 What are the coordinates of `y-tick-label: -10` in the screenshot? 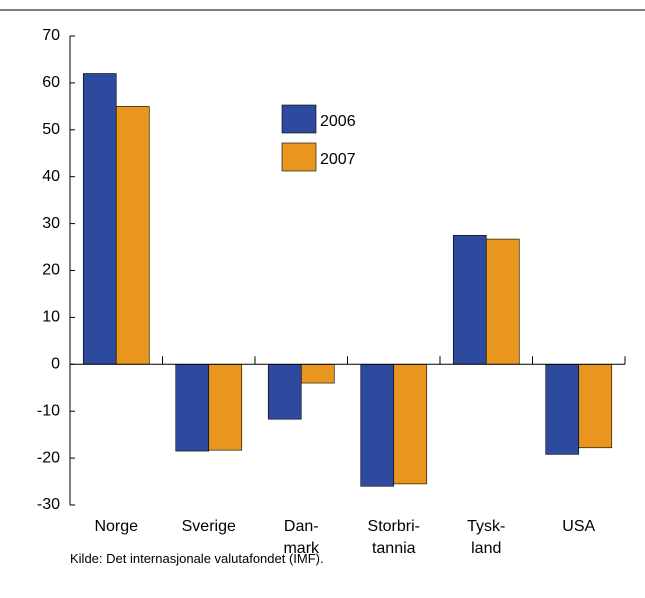 It's located at (48, 410).